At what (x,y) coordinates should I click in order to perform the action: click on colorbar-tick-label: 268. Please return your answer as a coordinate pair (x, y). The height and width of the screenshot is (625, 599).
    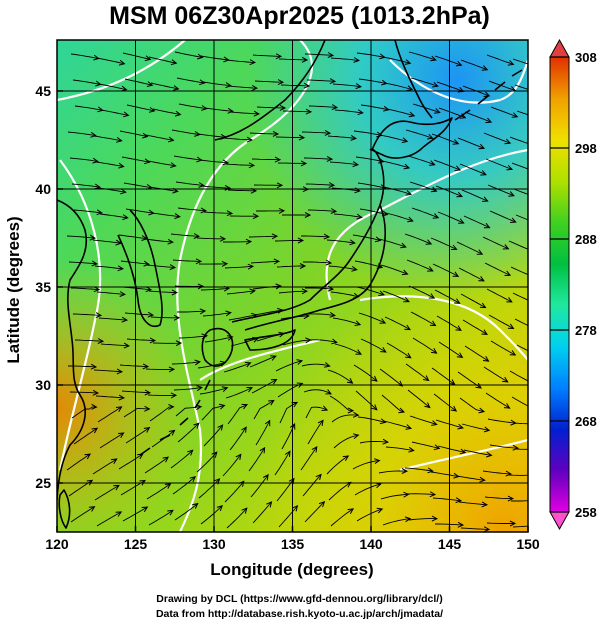
    Looking at the image, I should click on (586, 421).